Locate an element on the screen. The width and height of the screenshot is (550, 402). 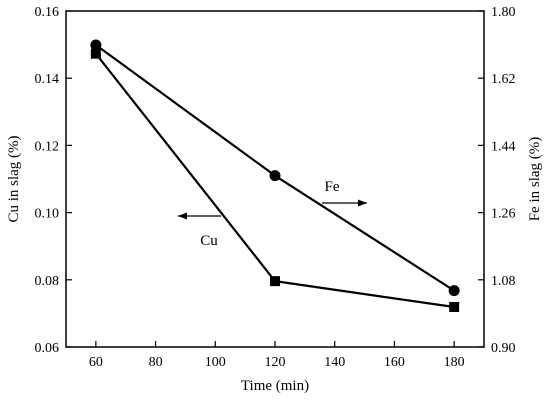
y-left-tick-label: 0.16 is located at coordinates (47, 12).